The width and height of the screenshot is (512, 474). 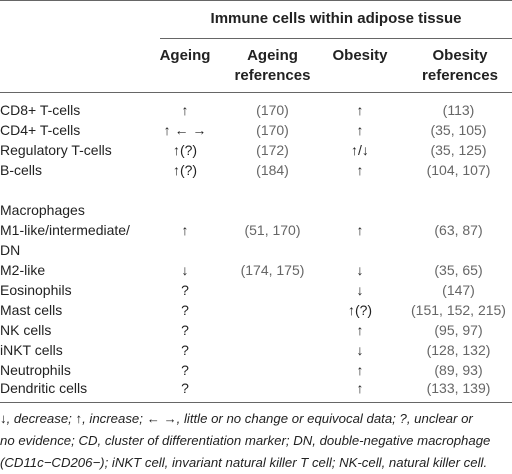 I want to click on obesity-trend: ↑(?), so click(x=360, y=310).